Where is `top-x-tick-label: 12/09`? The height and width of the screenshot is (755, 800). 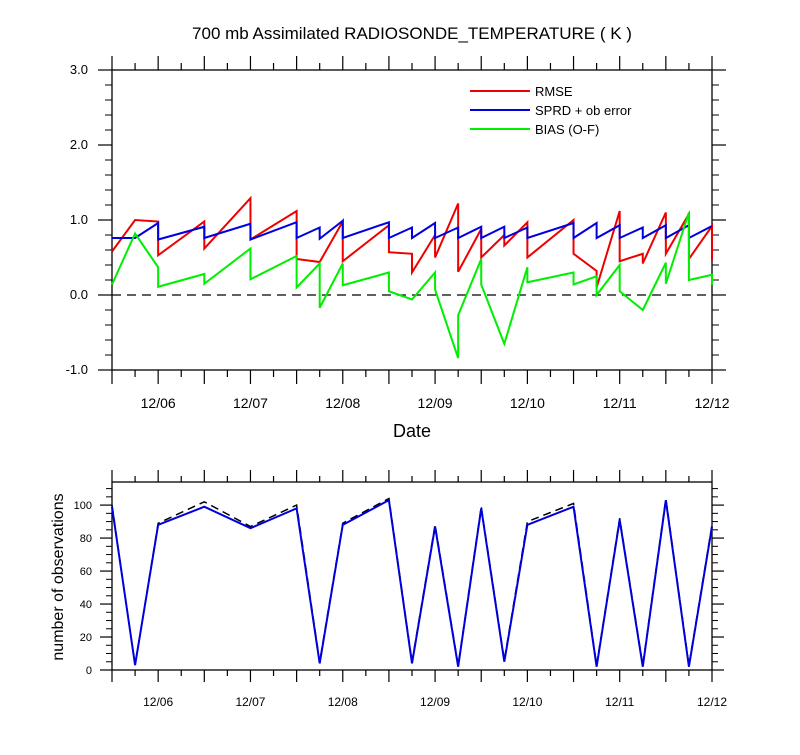
top-x-tick-label: 12/09 is located at coordinates (435, 403).